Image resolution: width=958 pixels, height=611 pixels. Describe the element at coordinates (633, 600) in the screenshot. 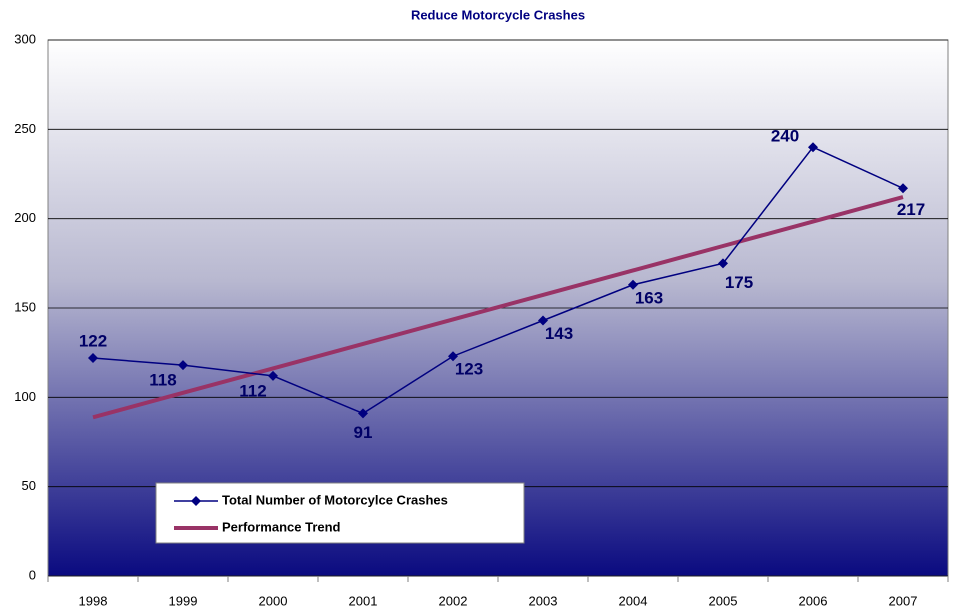

I see `x-tick-label: 2004` at that location.